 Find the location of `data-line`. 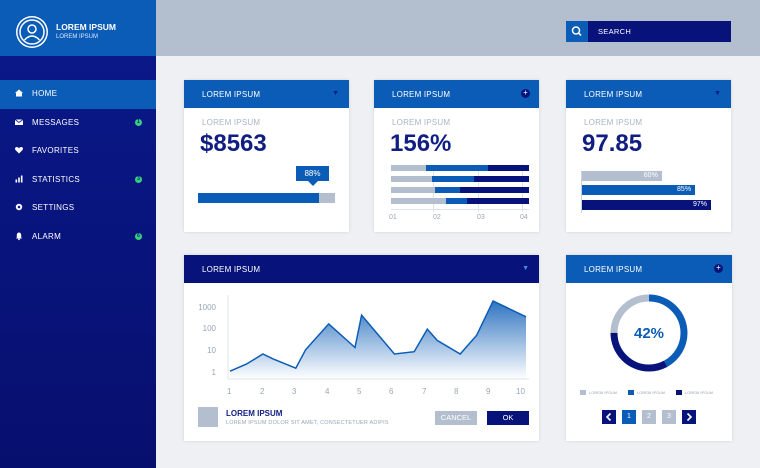

data-line is located at coordinates (378, 335).